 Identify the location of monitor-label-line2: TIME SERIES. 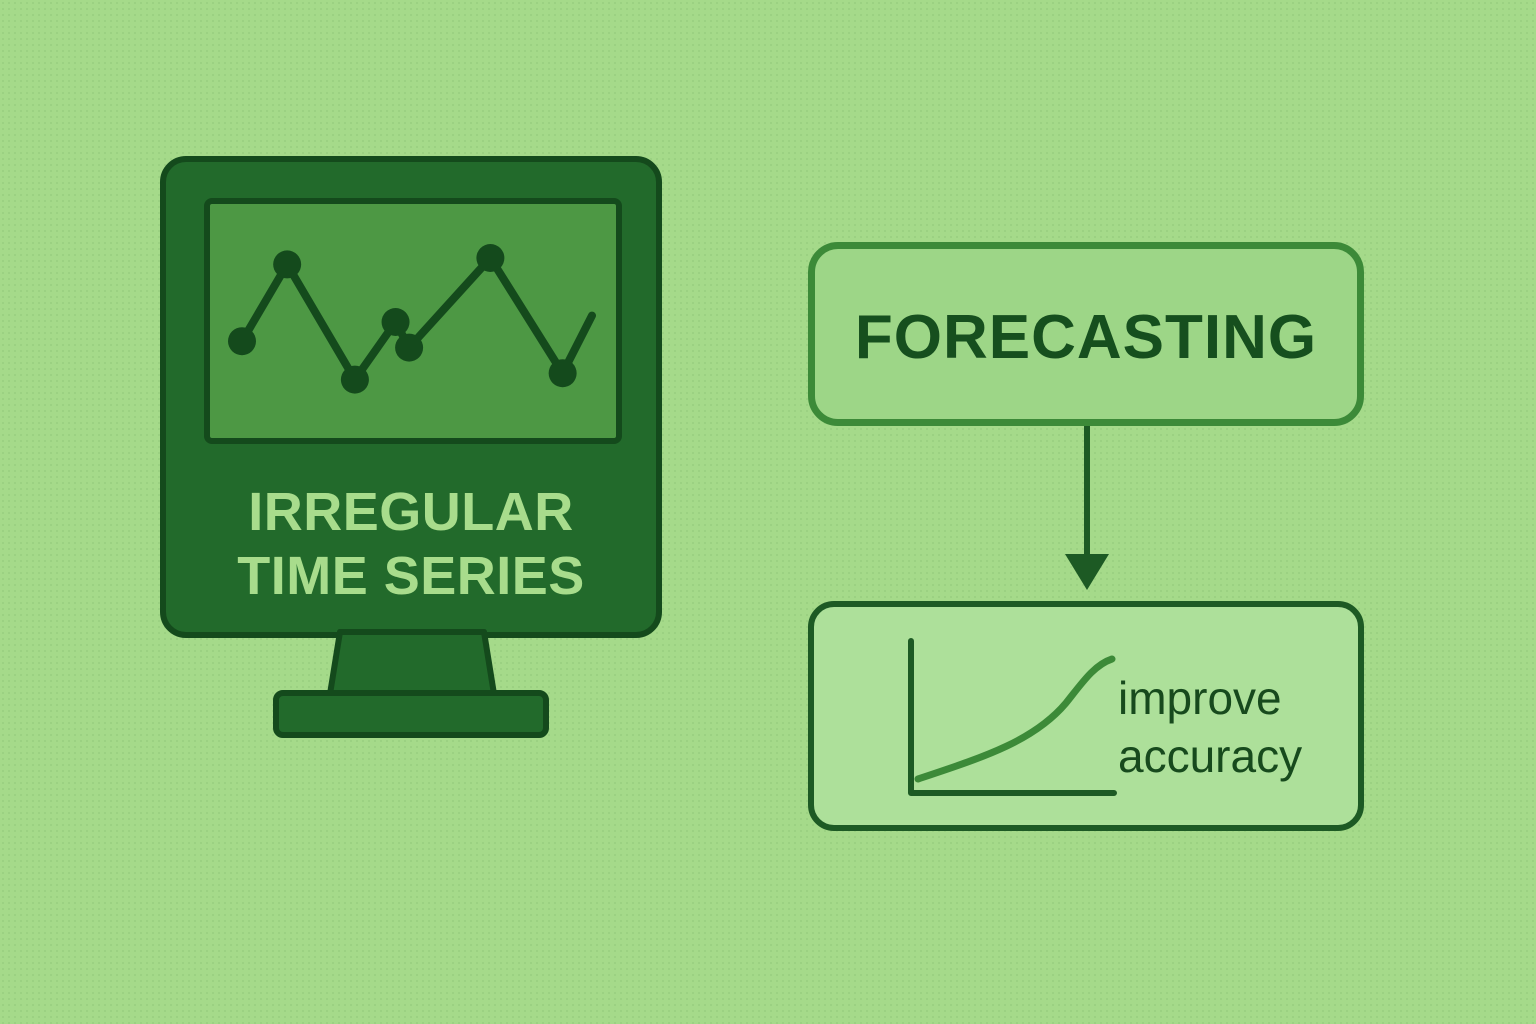
(411, 576).